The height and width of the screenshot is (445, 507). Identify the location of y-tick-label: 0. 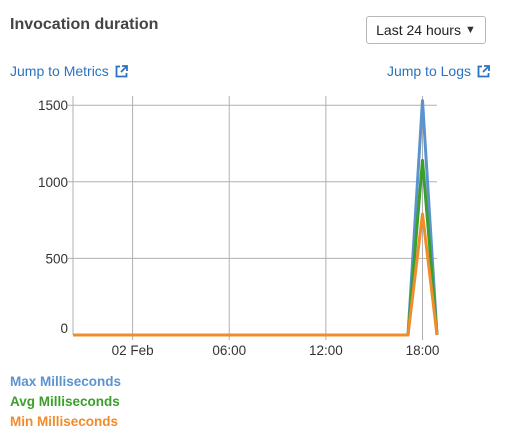
(64, 328).